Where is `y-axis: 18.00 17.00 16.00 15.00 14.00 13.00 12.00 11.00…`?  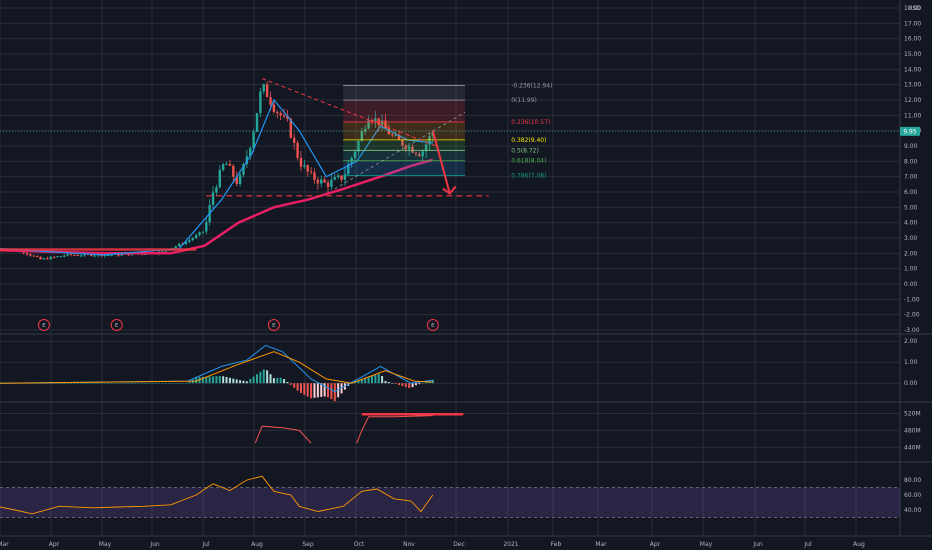 y-axis: 18.00 17.00 16.00 15.00 14.00 13.00 12.00 11.00… is located at coordinates (912, 259).